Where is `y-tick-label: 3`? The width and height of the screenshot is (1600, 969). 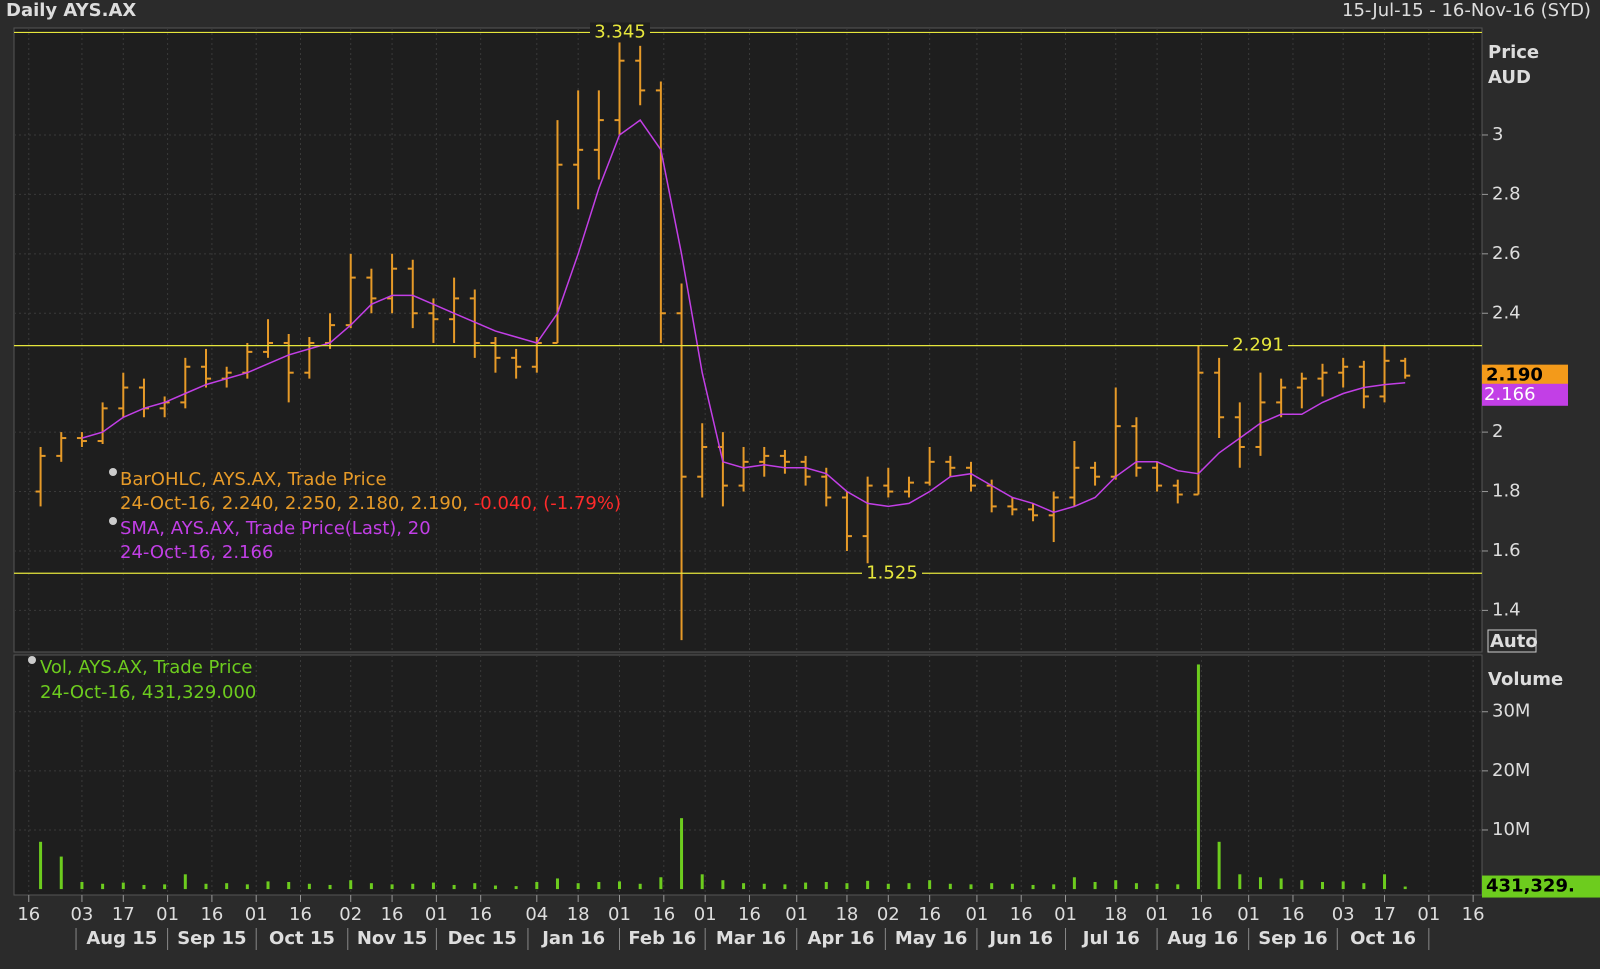
y-tick-label: 3 is located at coordinates (1497, 134).